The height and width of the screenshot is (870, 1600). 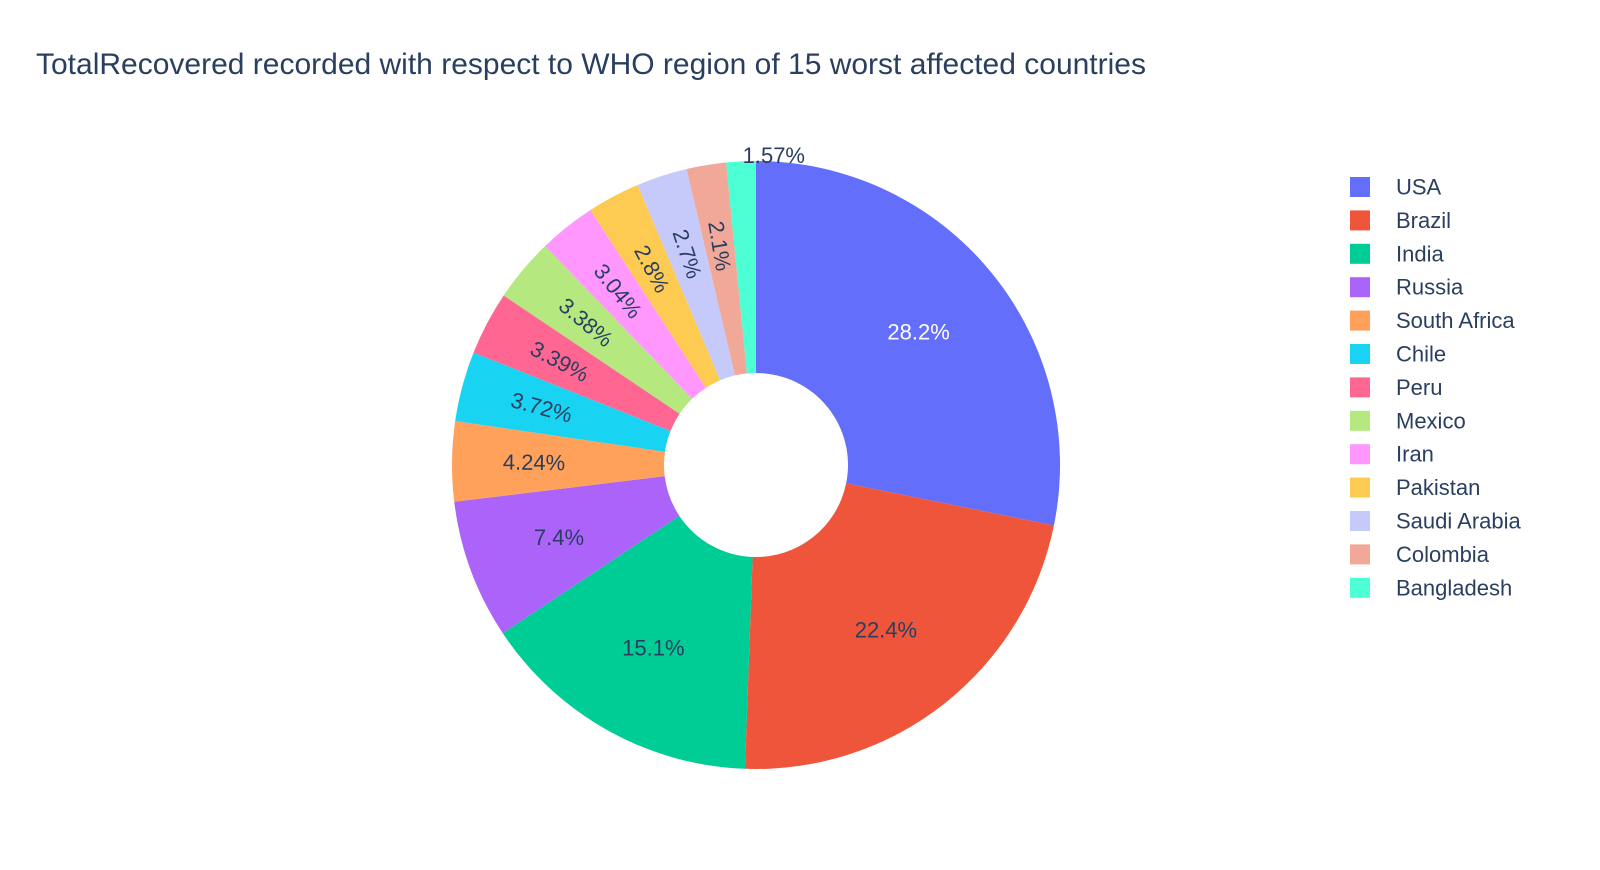 What do you see at coordinates (716, 269) in the screenshot?
I see `pie-slice-colombia` at bounding box center [716, 269].